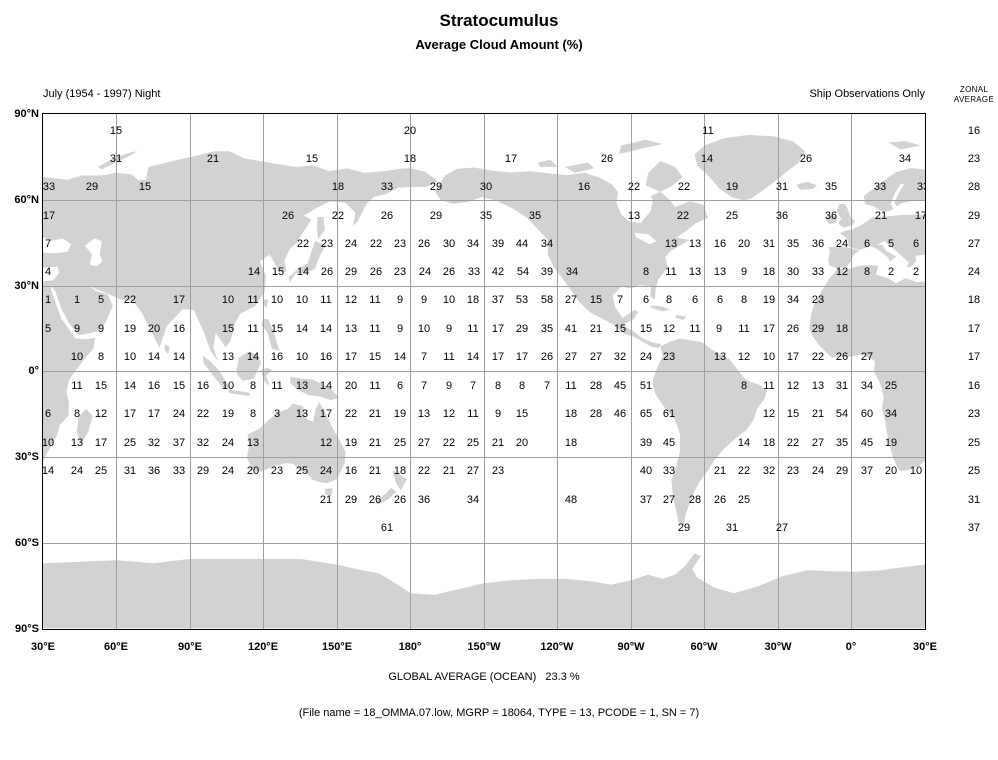 This screenshot has height=760, width=998. I want to click on cloud-amount-value: 28, so click(695, 500).